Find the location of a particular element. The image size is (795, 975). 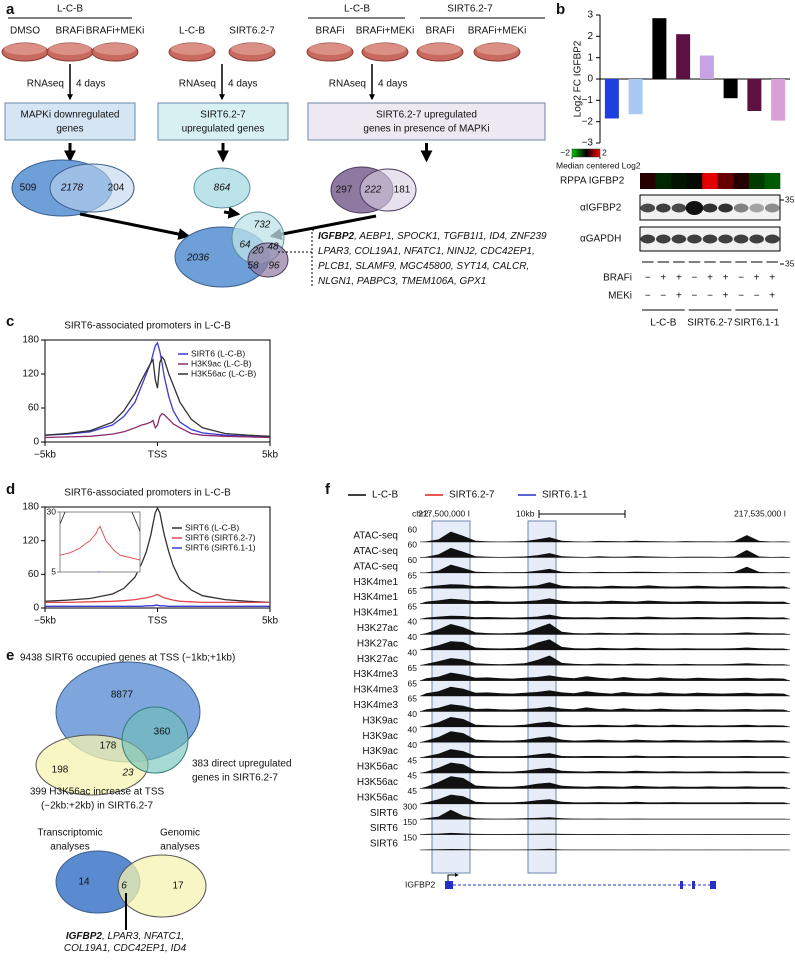

track-label: ATAC-seq is located at coordinates (375, 551).